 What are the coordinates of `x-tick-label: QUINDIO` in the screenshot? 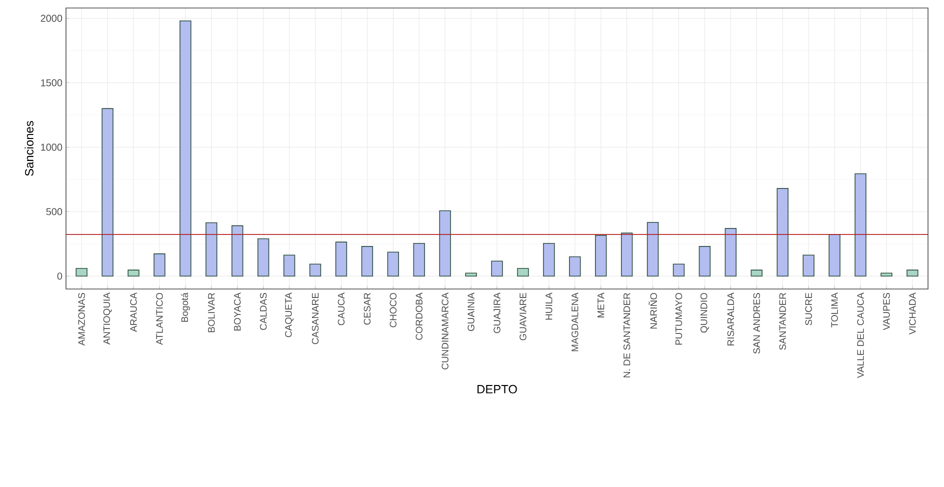 It's located at (704, 312).